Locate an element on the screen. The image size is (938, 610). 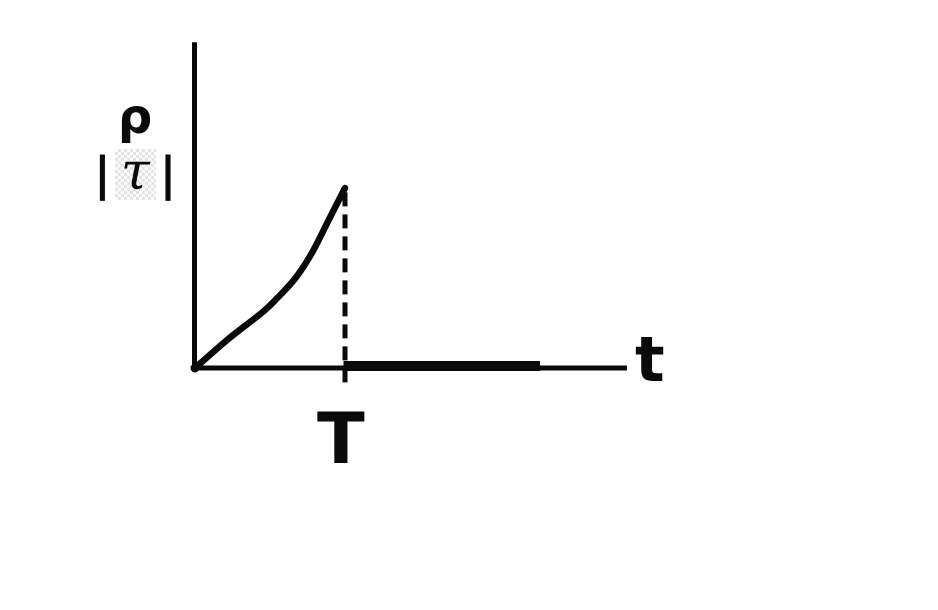
y-axis-label-rho: ρ is located at coordinates (135, 117).